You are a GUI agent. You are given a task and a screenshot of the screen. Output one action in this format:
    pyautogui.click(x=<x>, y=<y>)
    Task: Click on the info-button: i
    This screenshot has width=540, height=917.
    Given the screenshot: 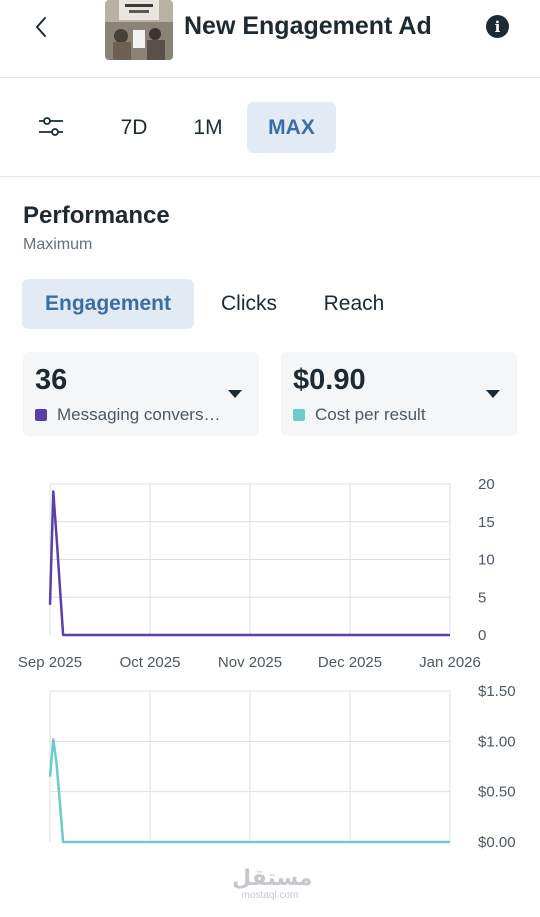 What is the action you would take?
    pyautogui.click(x=497, y=26)
    